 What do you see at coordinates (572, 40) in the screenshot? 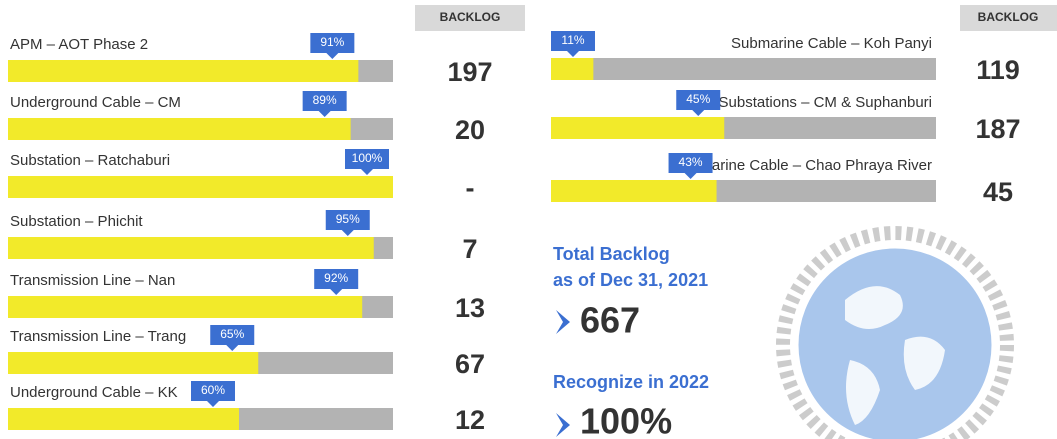
I see `progress-label: 11%` at bounding box center [572, 40].